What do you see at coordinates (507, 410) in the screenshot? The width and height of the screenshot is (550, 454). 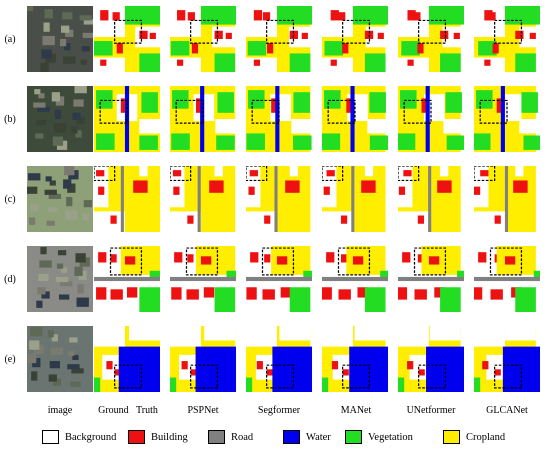 I see `column-label: GLCANet` at bounding box center [507, 410].